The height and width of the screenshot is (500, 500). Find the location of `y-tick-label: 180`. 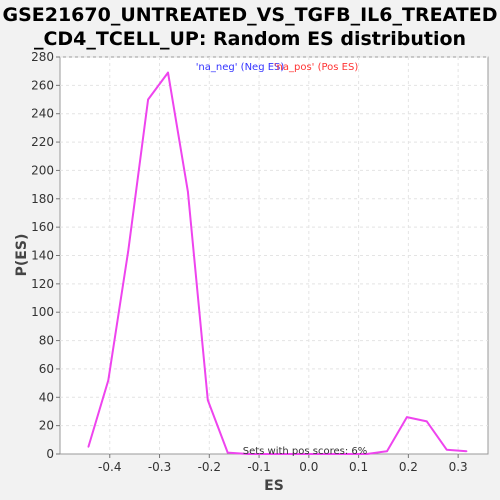

y-tick-label: 180 is located at coordinates (42, 199).